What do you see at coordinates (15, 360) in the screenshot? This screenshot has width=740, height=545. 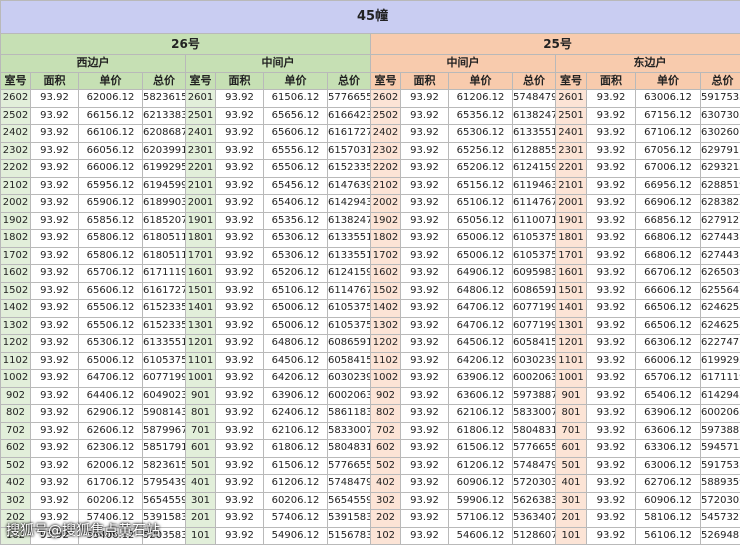 I see `room-cell: 1102` at bounding box center [15, 360].